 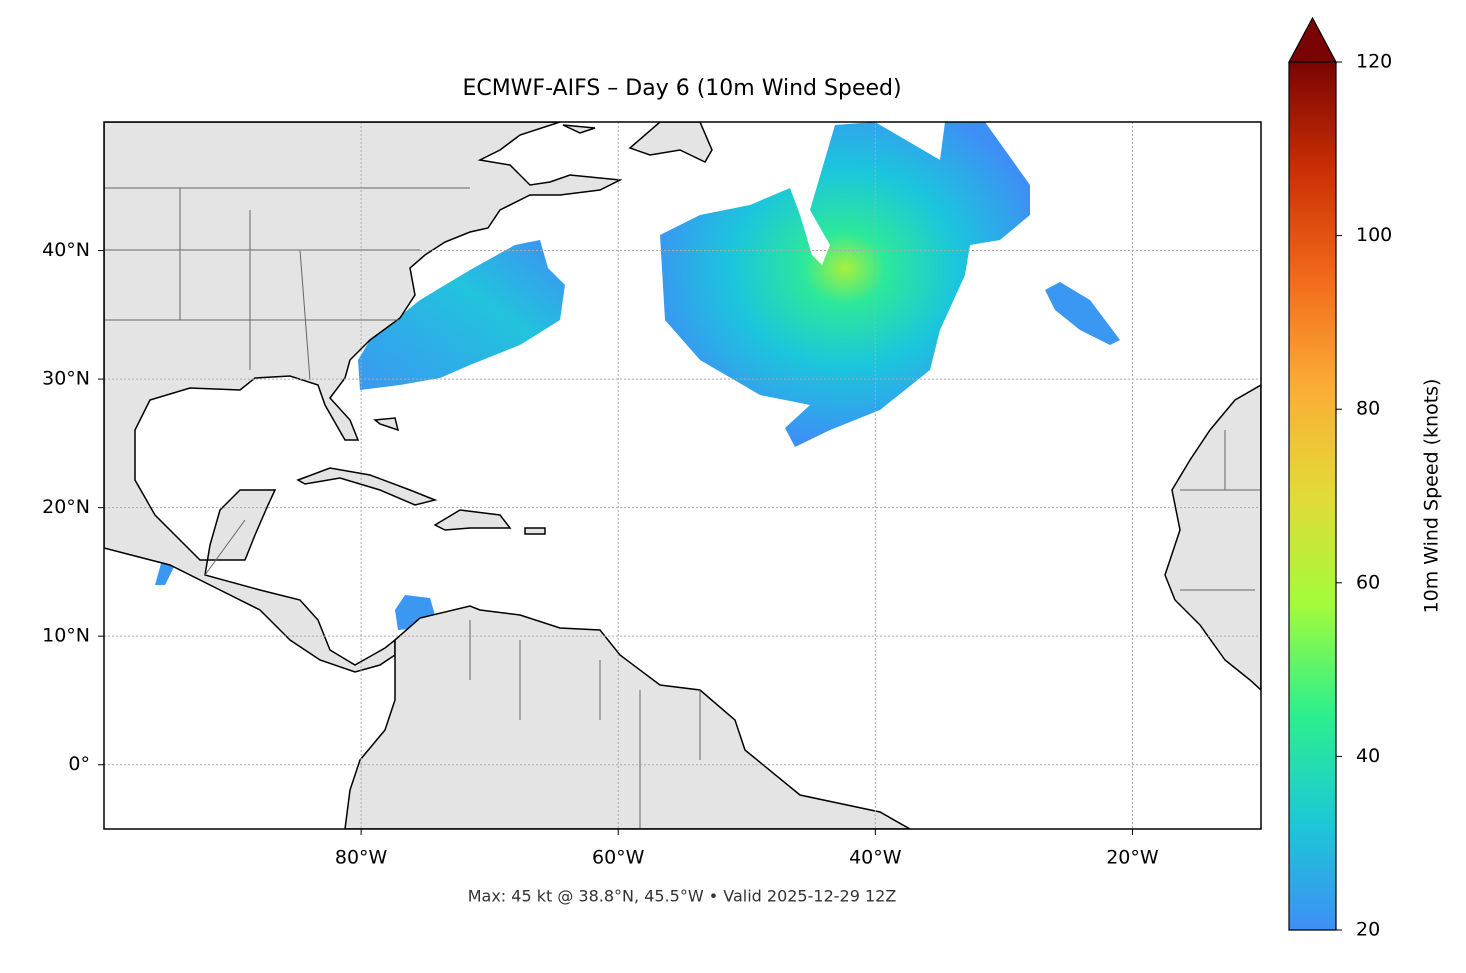 I want to click on map-title: ECMWF-AIFS – Day 6 (10m Wind Speed), so click(x=681, y=88).